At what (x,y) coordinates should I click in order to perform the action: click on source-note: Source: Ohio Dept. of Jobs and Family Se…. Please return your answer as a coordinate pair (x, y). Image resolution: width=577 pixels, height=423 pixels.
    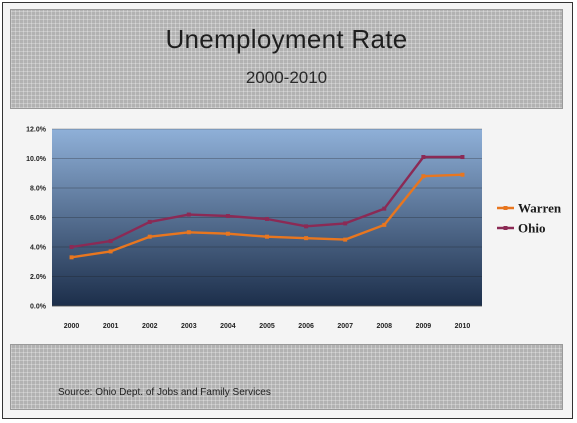
    Looking at the image, I should click on (164, 392).